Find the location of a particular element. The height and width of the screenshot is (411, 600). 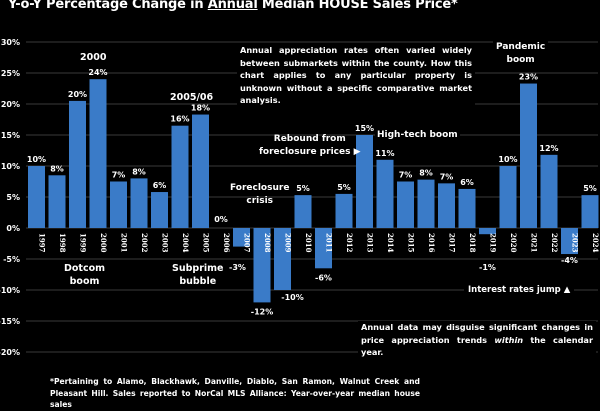

x-tick-label: 2011 is located at coordinates (329, 243).